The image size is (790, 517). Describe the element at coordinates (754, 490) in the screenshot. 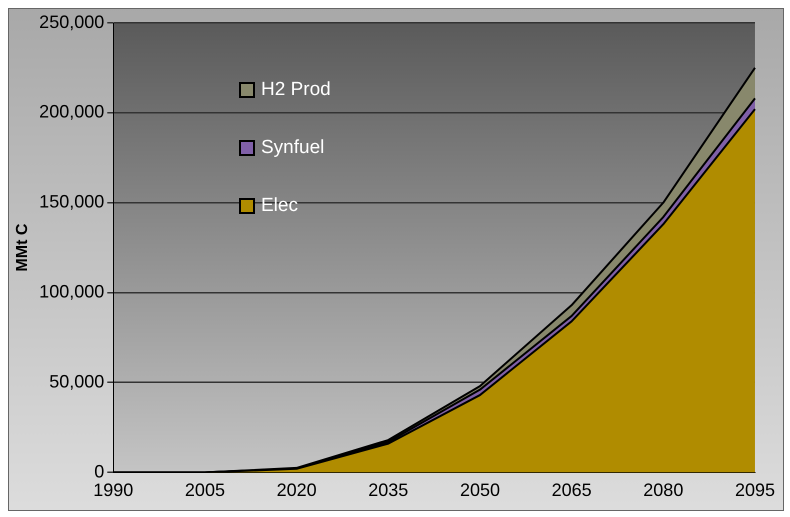

I see `x-tick-label: 2095` at that location.